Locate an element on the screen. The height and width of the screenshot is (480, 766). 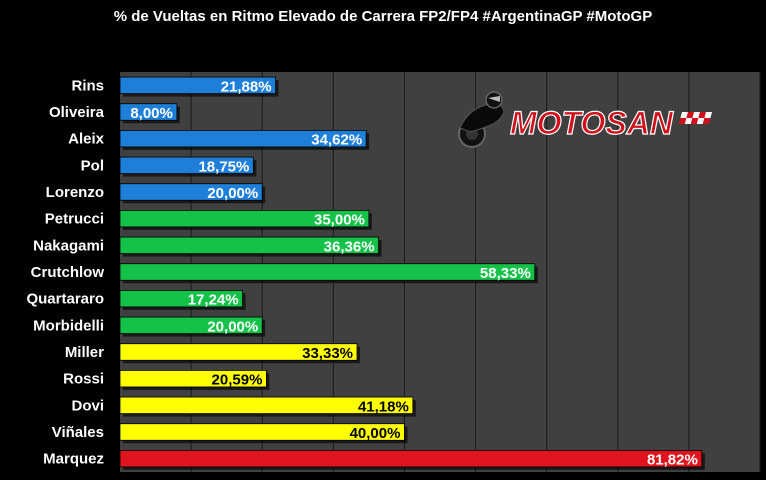
category-label: Marquez is located at coordinates (73, 459).